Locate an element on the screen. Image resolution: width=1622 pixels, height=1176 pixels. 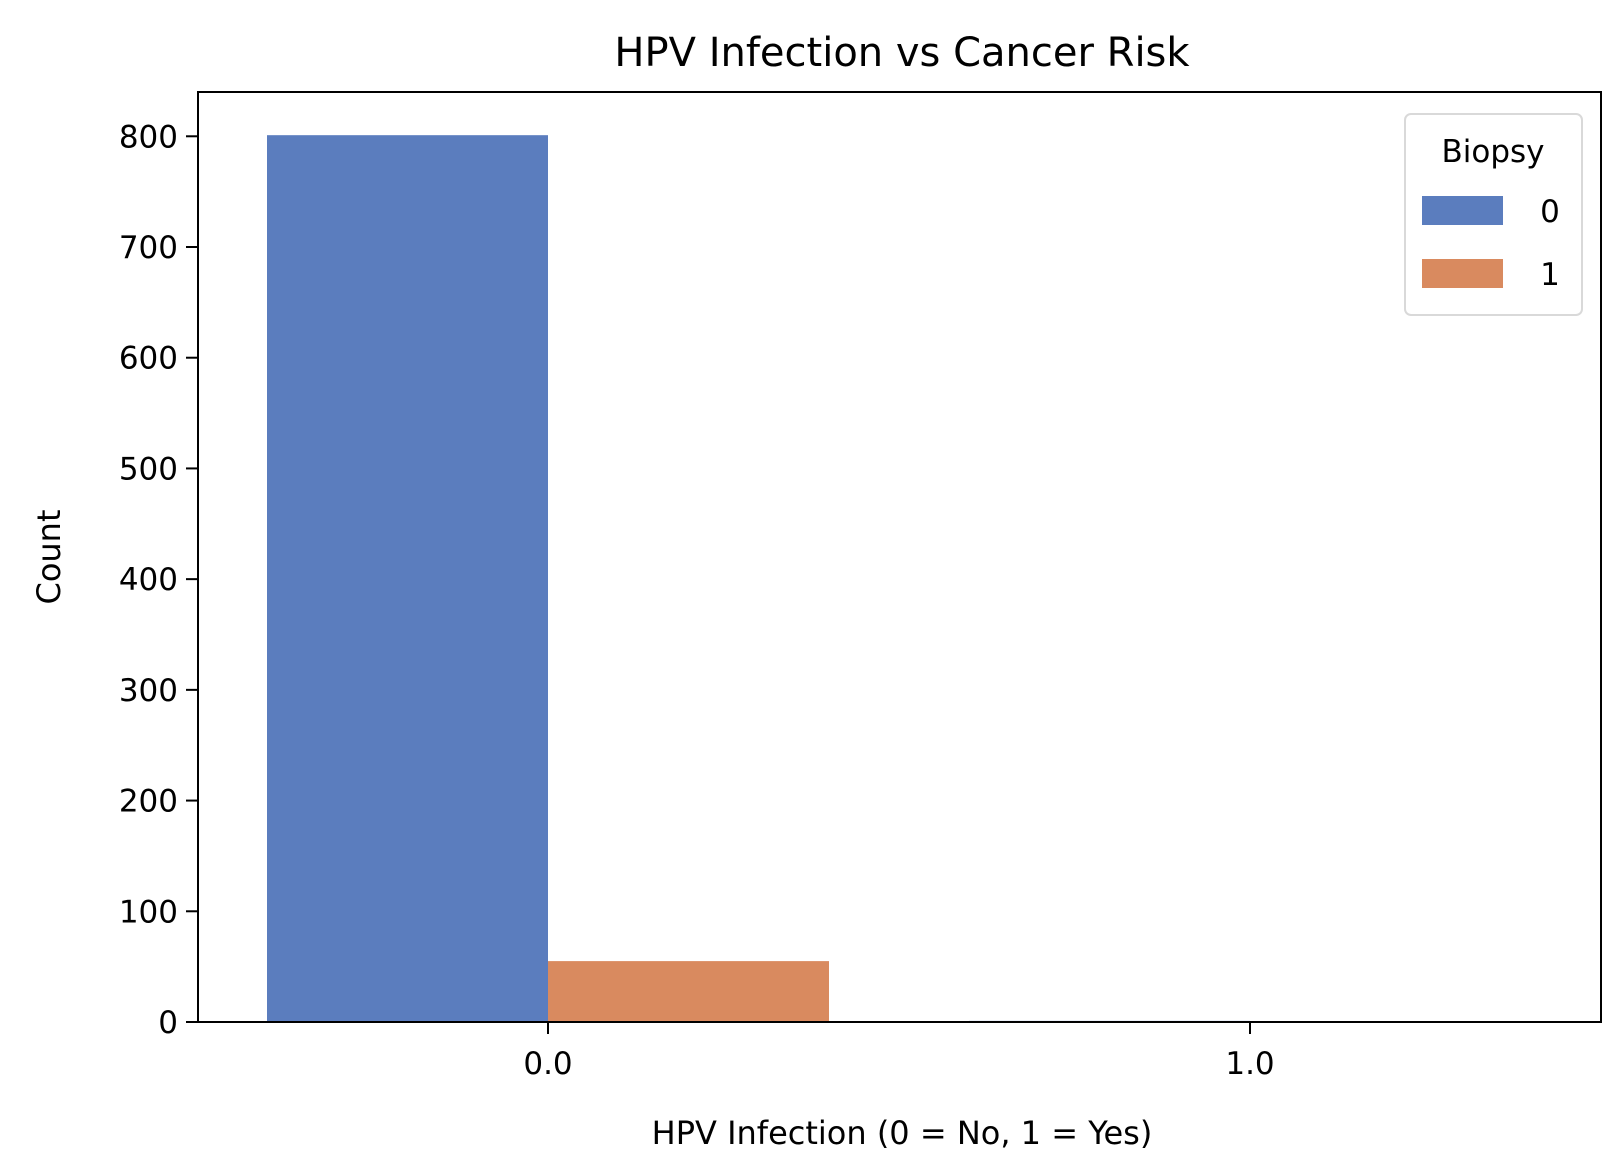
x-axis-label: HPV Infection (0 = No, 1 = Yes) is located at coordinates (902, 1133).